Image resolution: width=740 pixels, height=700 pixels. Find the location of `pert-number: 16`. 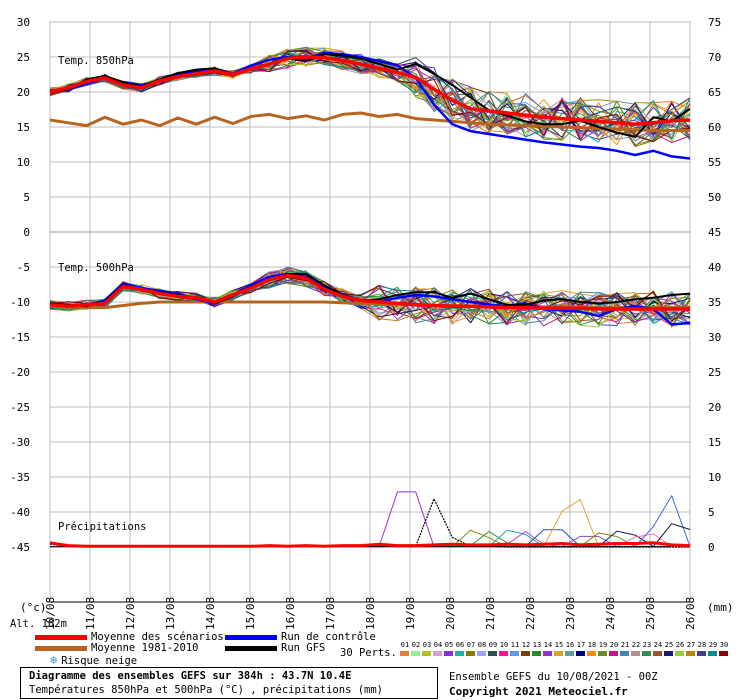

pert-number: 16 is located at coordinates (570, 645).